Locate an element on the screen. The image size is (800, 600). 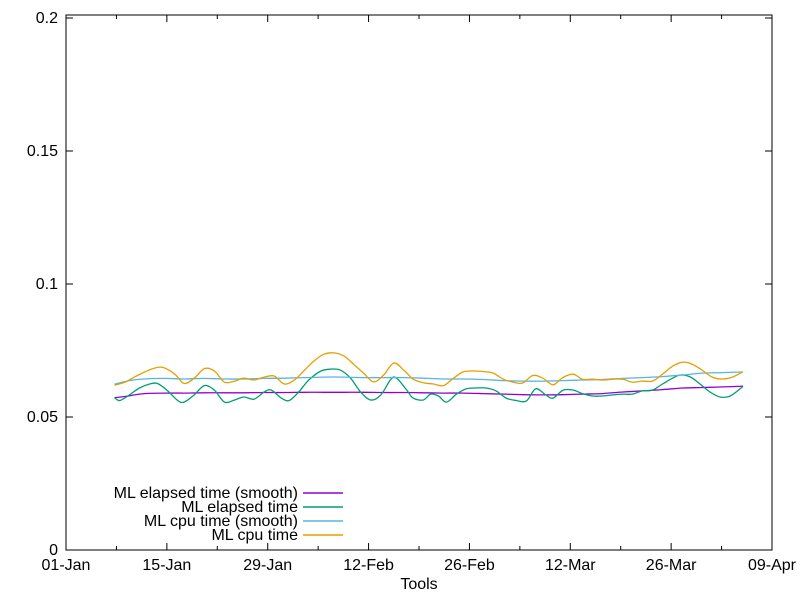
legend-row: ML cpu time is located at coordinates (277, 535).